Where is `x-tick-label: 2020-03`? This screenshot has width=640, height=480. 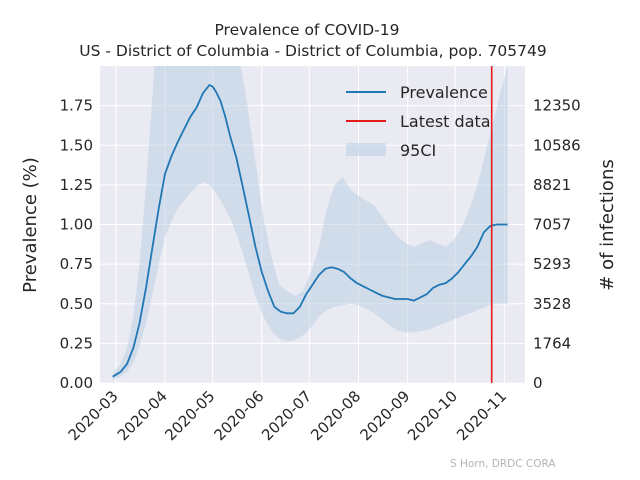 x-tick-label: 2020-03 is located at coordinates (93, 415).